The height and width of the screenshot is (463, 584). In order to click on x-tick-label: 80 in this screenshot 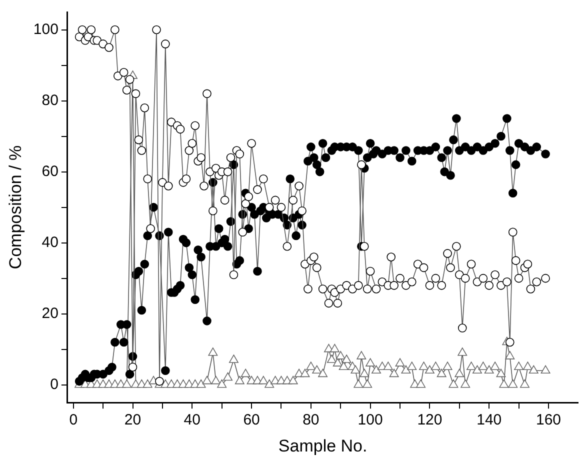, I will do `click(311, 420)`.